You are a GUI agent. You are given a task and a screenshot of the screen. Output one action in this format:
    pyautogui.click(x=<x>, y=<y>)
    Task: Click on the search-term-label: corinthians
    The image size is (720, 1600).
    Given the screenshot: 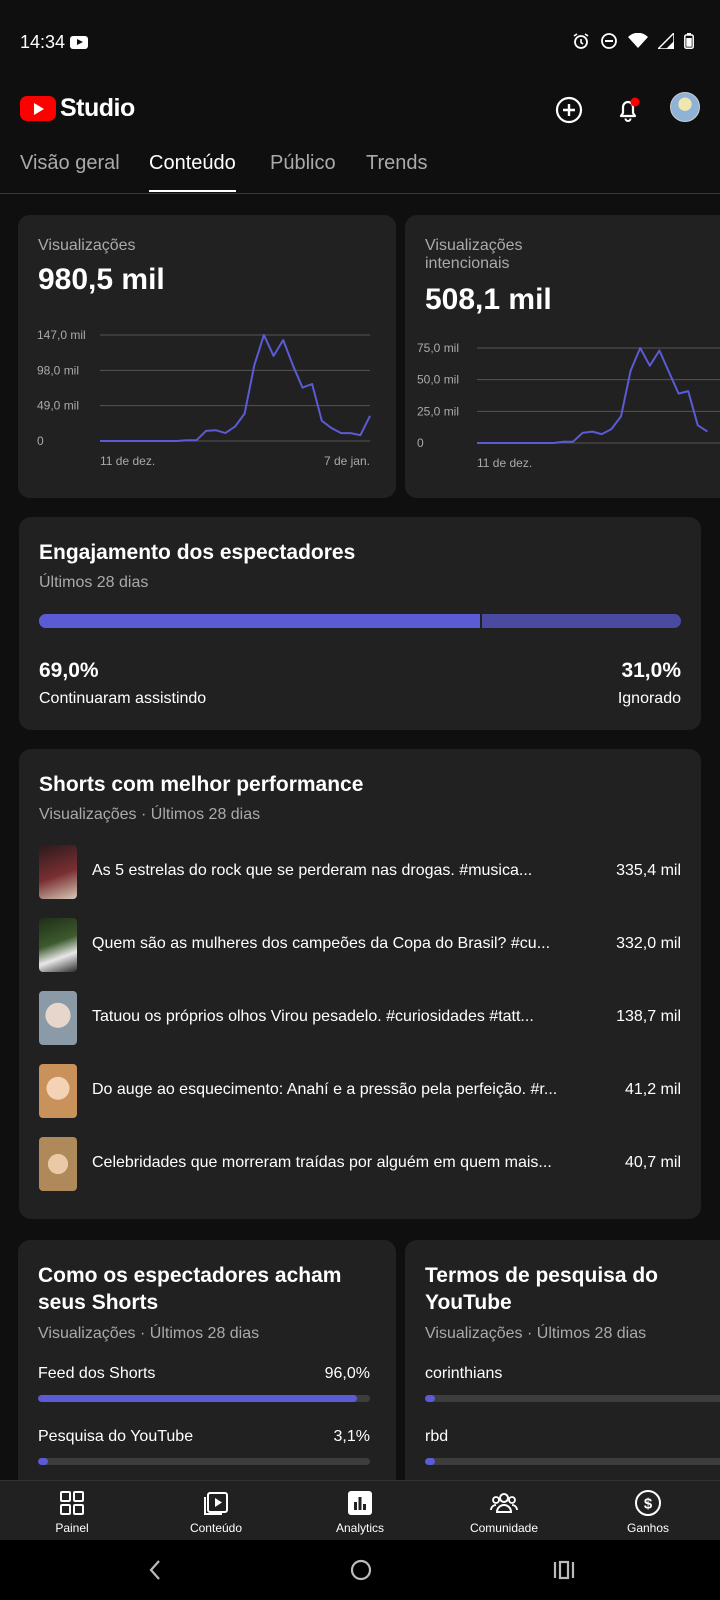 What is the action you would take?
    pyautogui.click(x=464, y=1373)
    